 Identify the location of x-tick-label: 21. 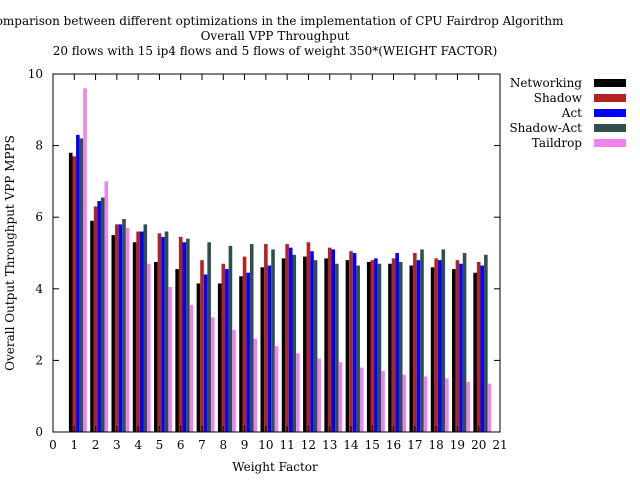
(499, 445).